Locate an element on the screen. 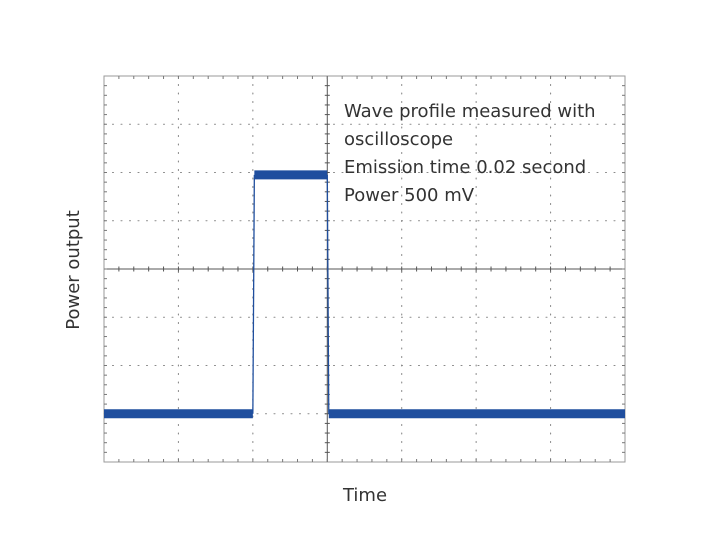  x-axis-label: Time is located at coordinates (364, 495).